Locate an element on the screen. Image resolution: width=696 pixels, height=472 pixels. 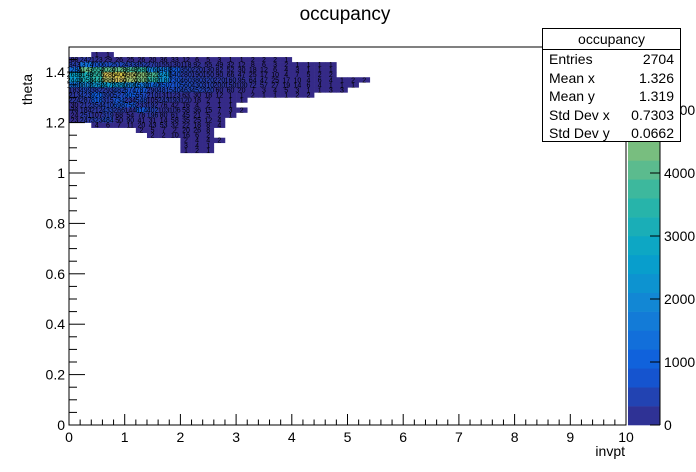
heatmap-cell-label: 2180 is located at coordinates (164, 80).